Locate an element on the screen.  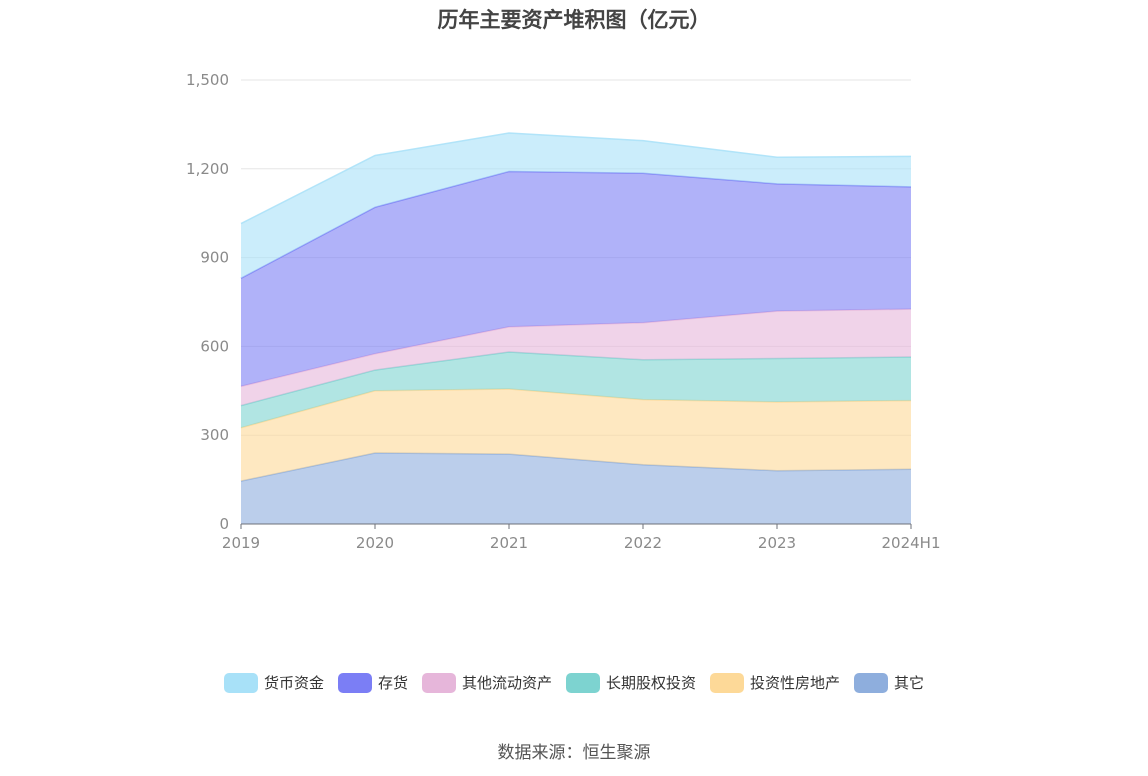
legend-item: 其他流动资产 is located at coordinates (486, 682).